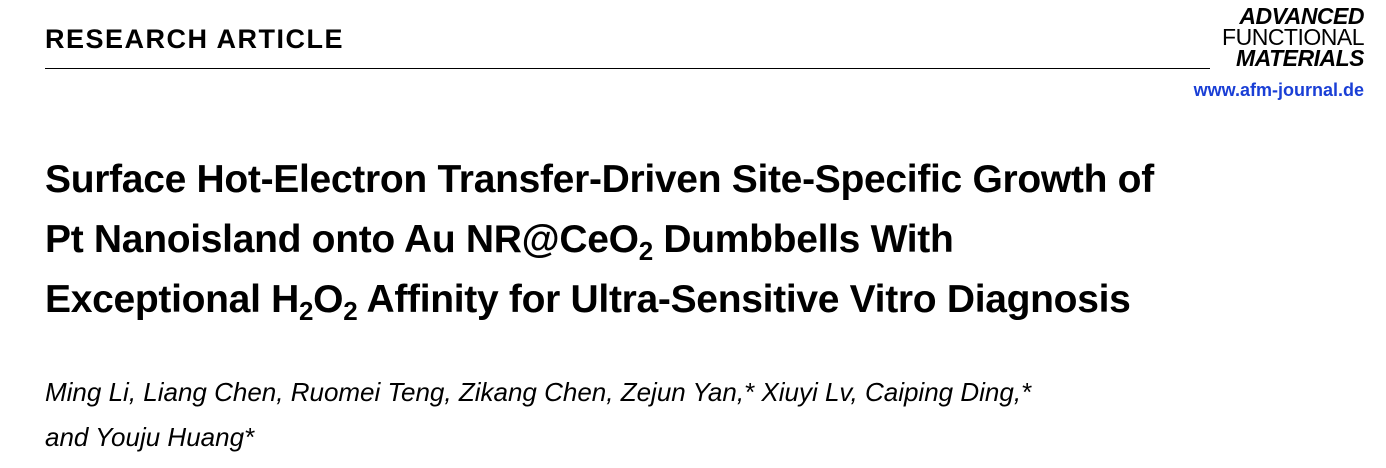  What do you see at coordinates (627, 68) in the screenshot?
I see `header-rule` at bounding box center [627, 68].